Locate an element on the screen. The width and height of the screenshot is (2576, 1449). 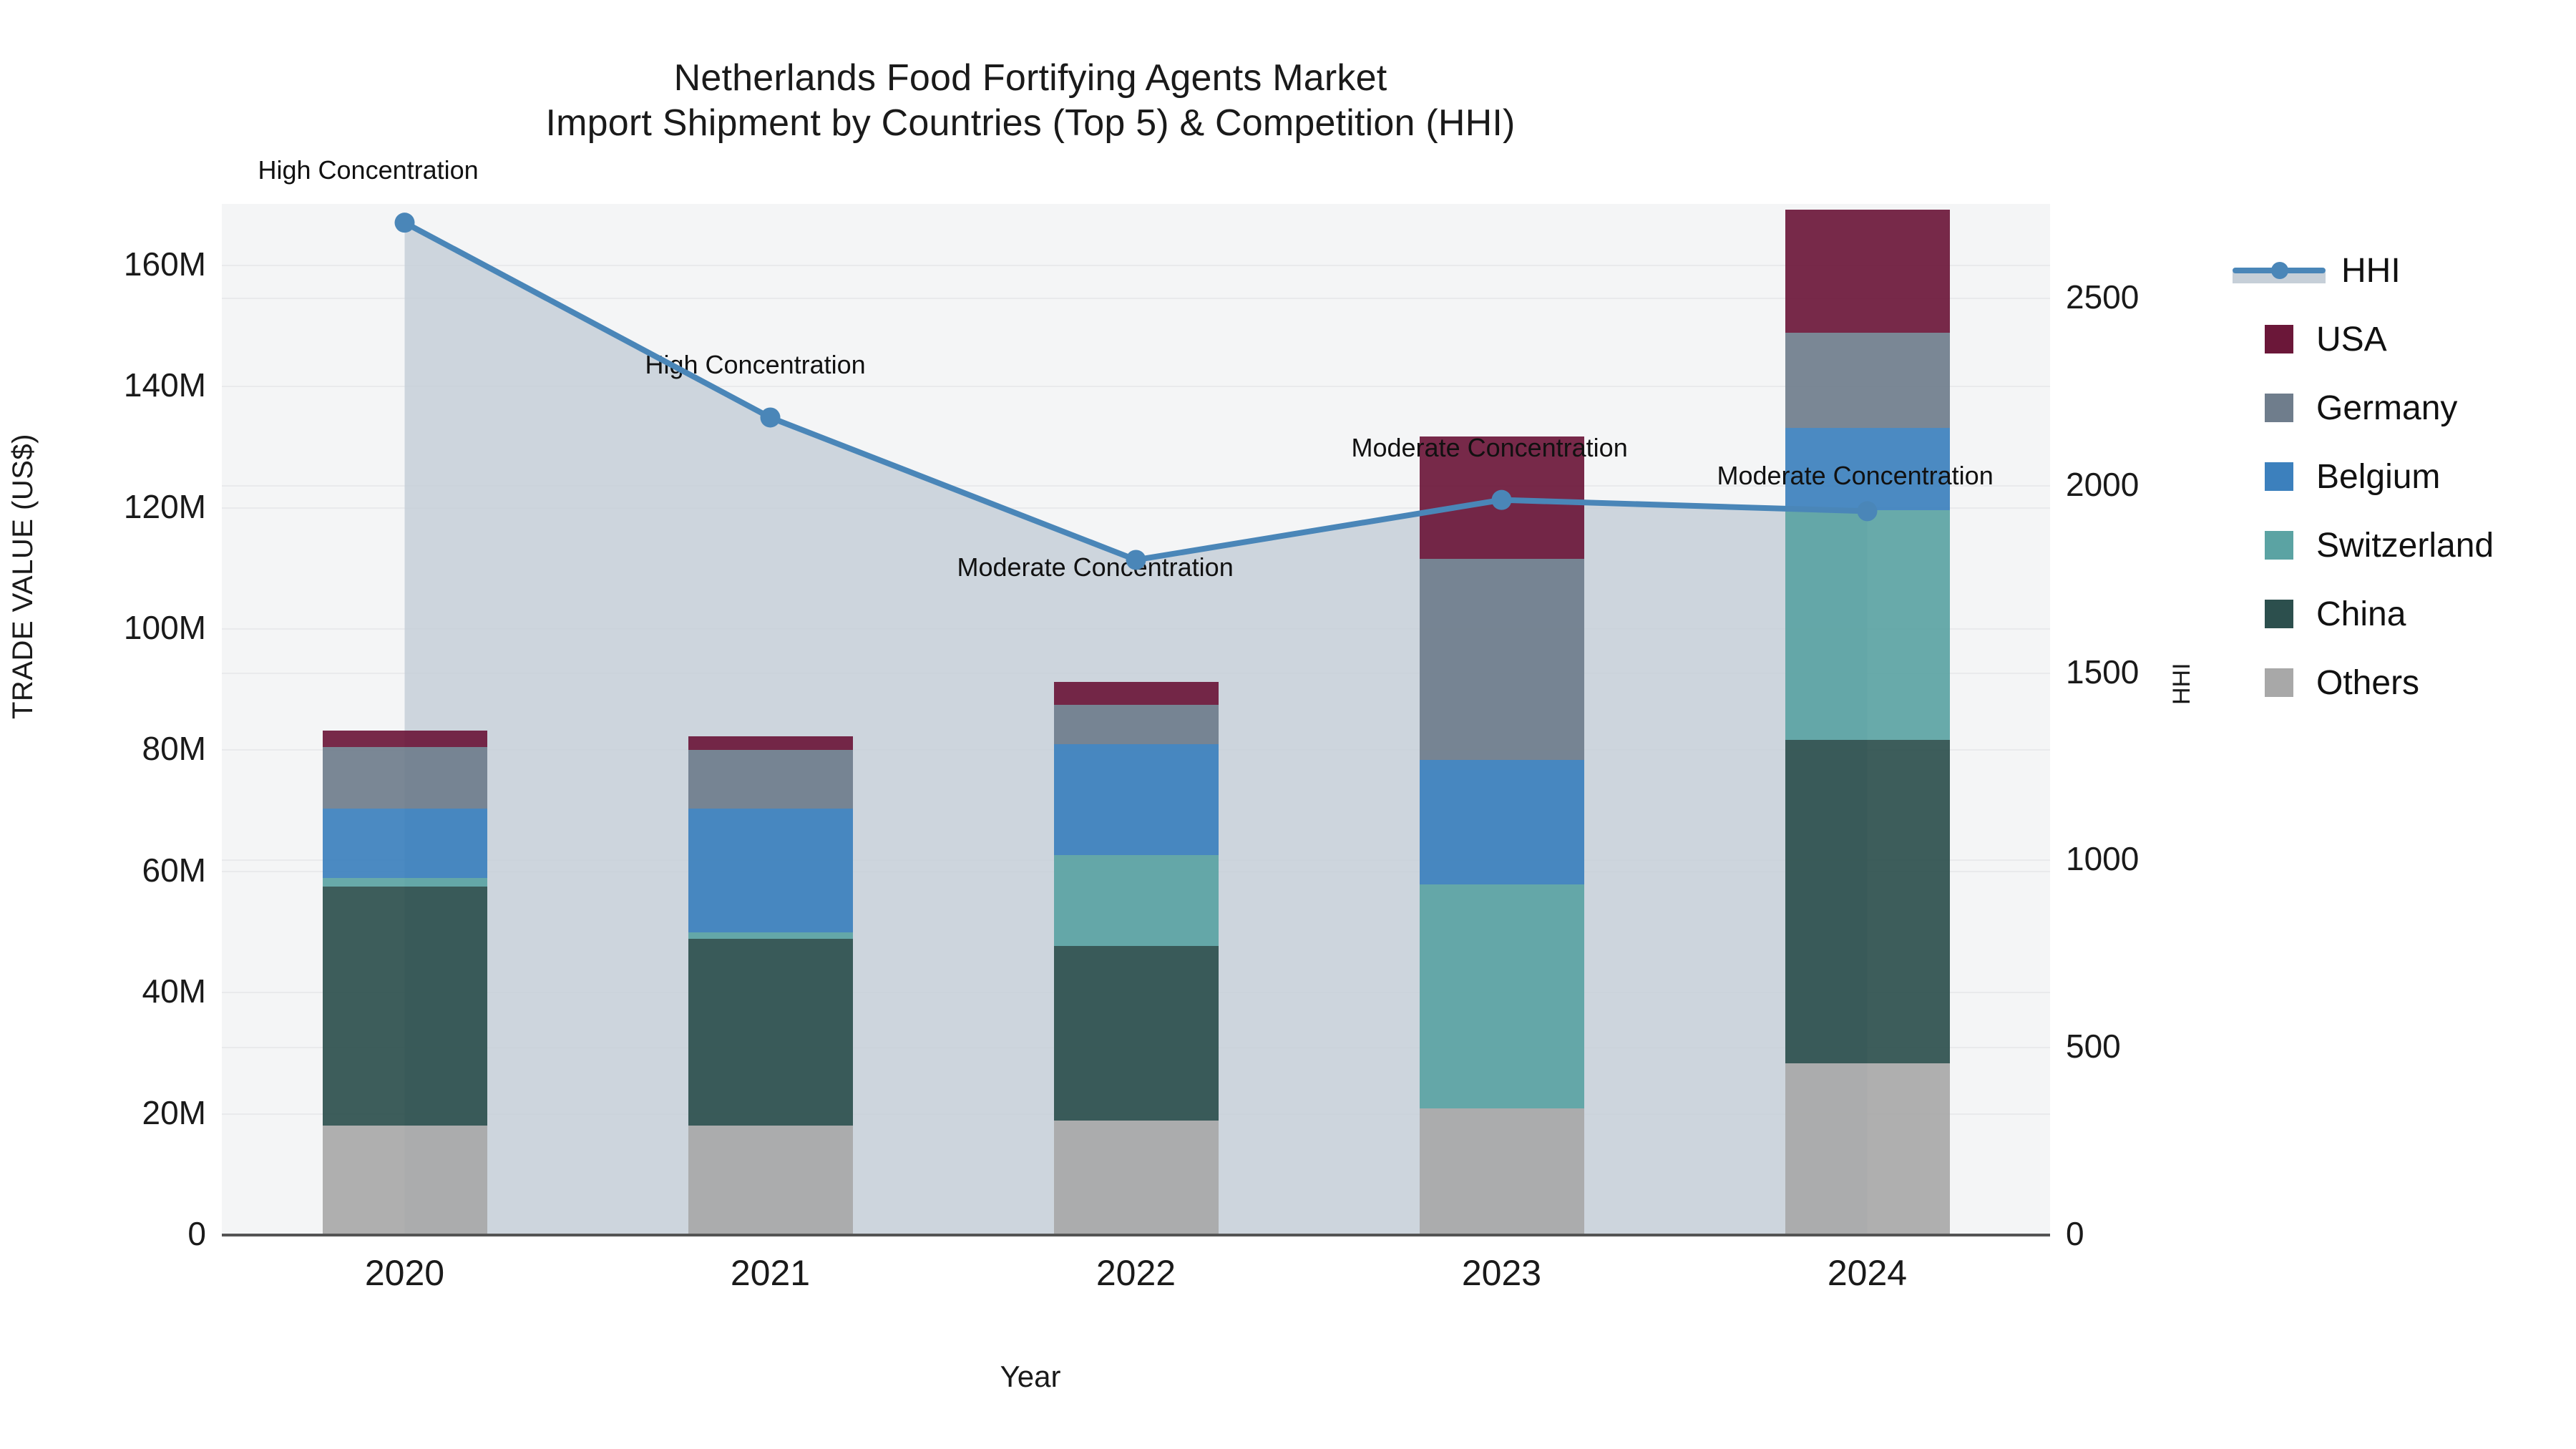
legend-item-switzerland: Switzerland is located at coordinates (2401, 545).